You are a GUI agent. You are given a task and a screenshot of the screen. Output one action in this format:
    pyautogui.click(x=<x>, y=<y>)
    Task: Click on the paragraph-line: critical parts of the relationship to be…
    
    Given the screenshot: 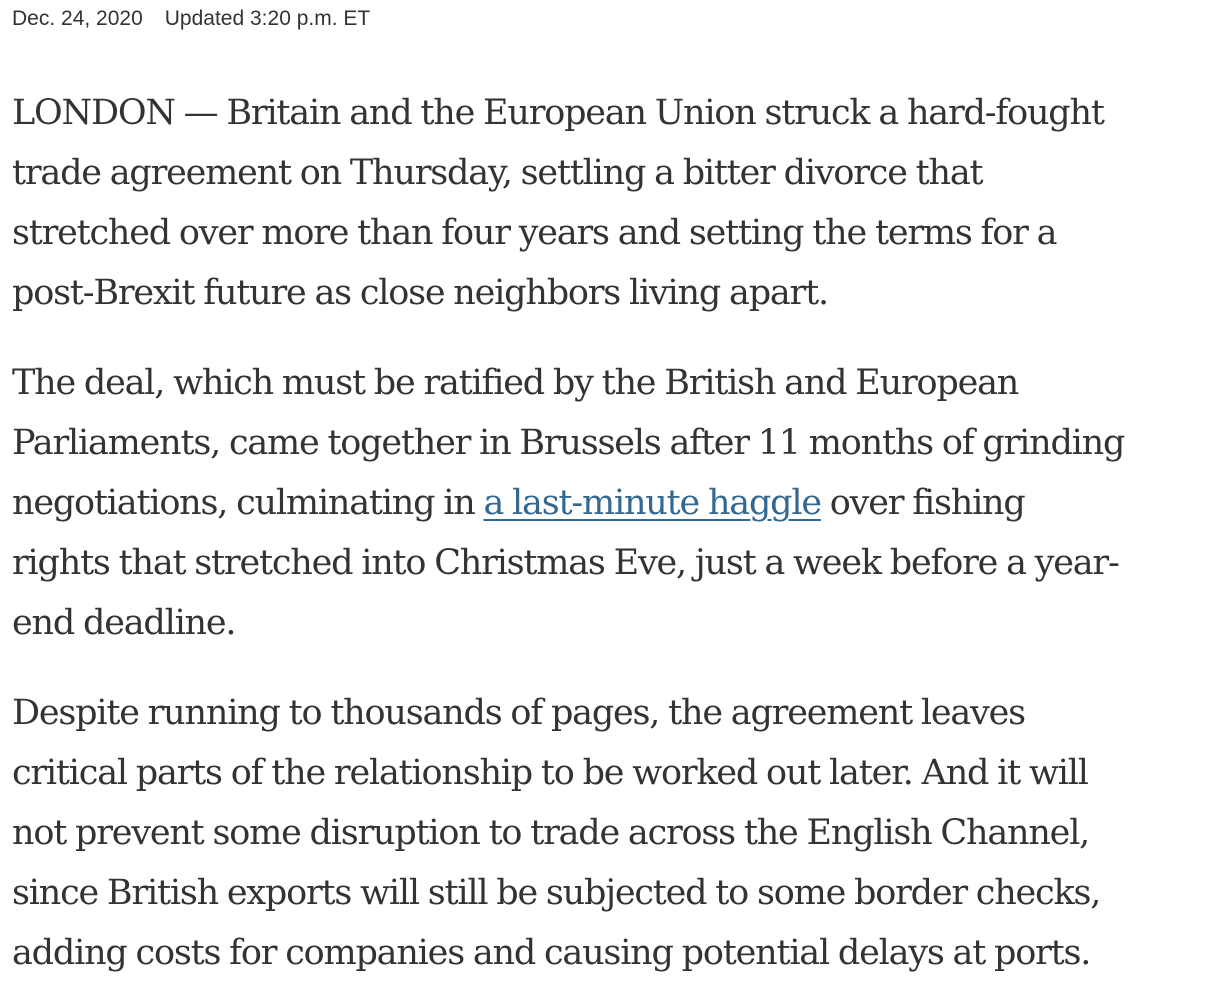 What is the action you would take?
    pyautogui.click(x=550, y=773)
    